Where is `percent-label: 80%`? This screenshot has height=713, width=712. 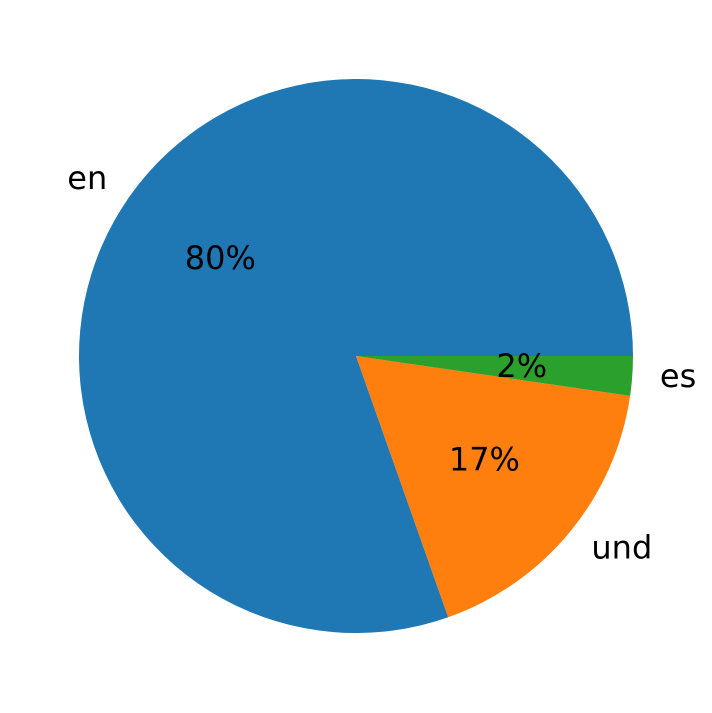
percent-label: 80% is located at coordinates (220, 258).